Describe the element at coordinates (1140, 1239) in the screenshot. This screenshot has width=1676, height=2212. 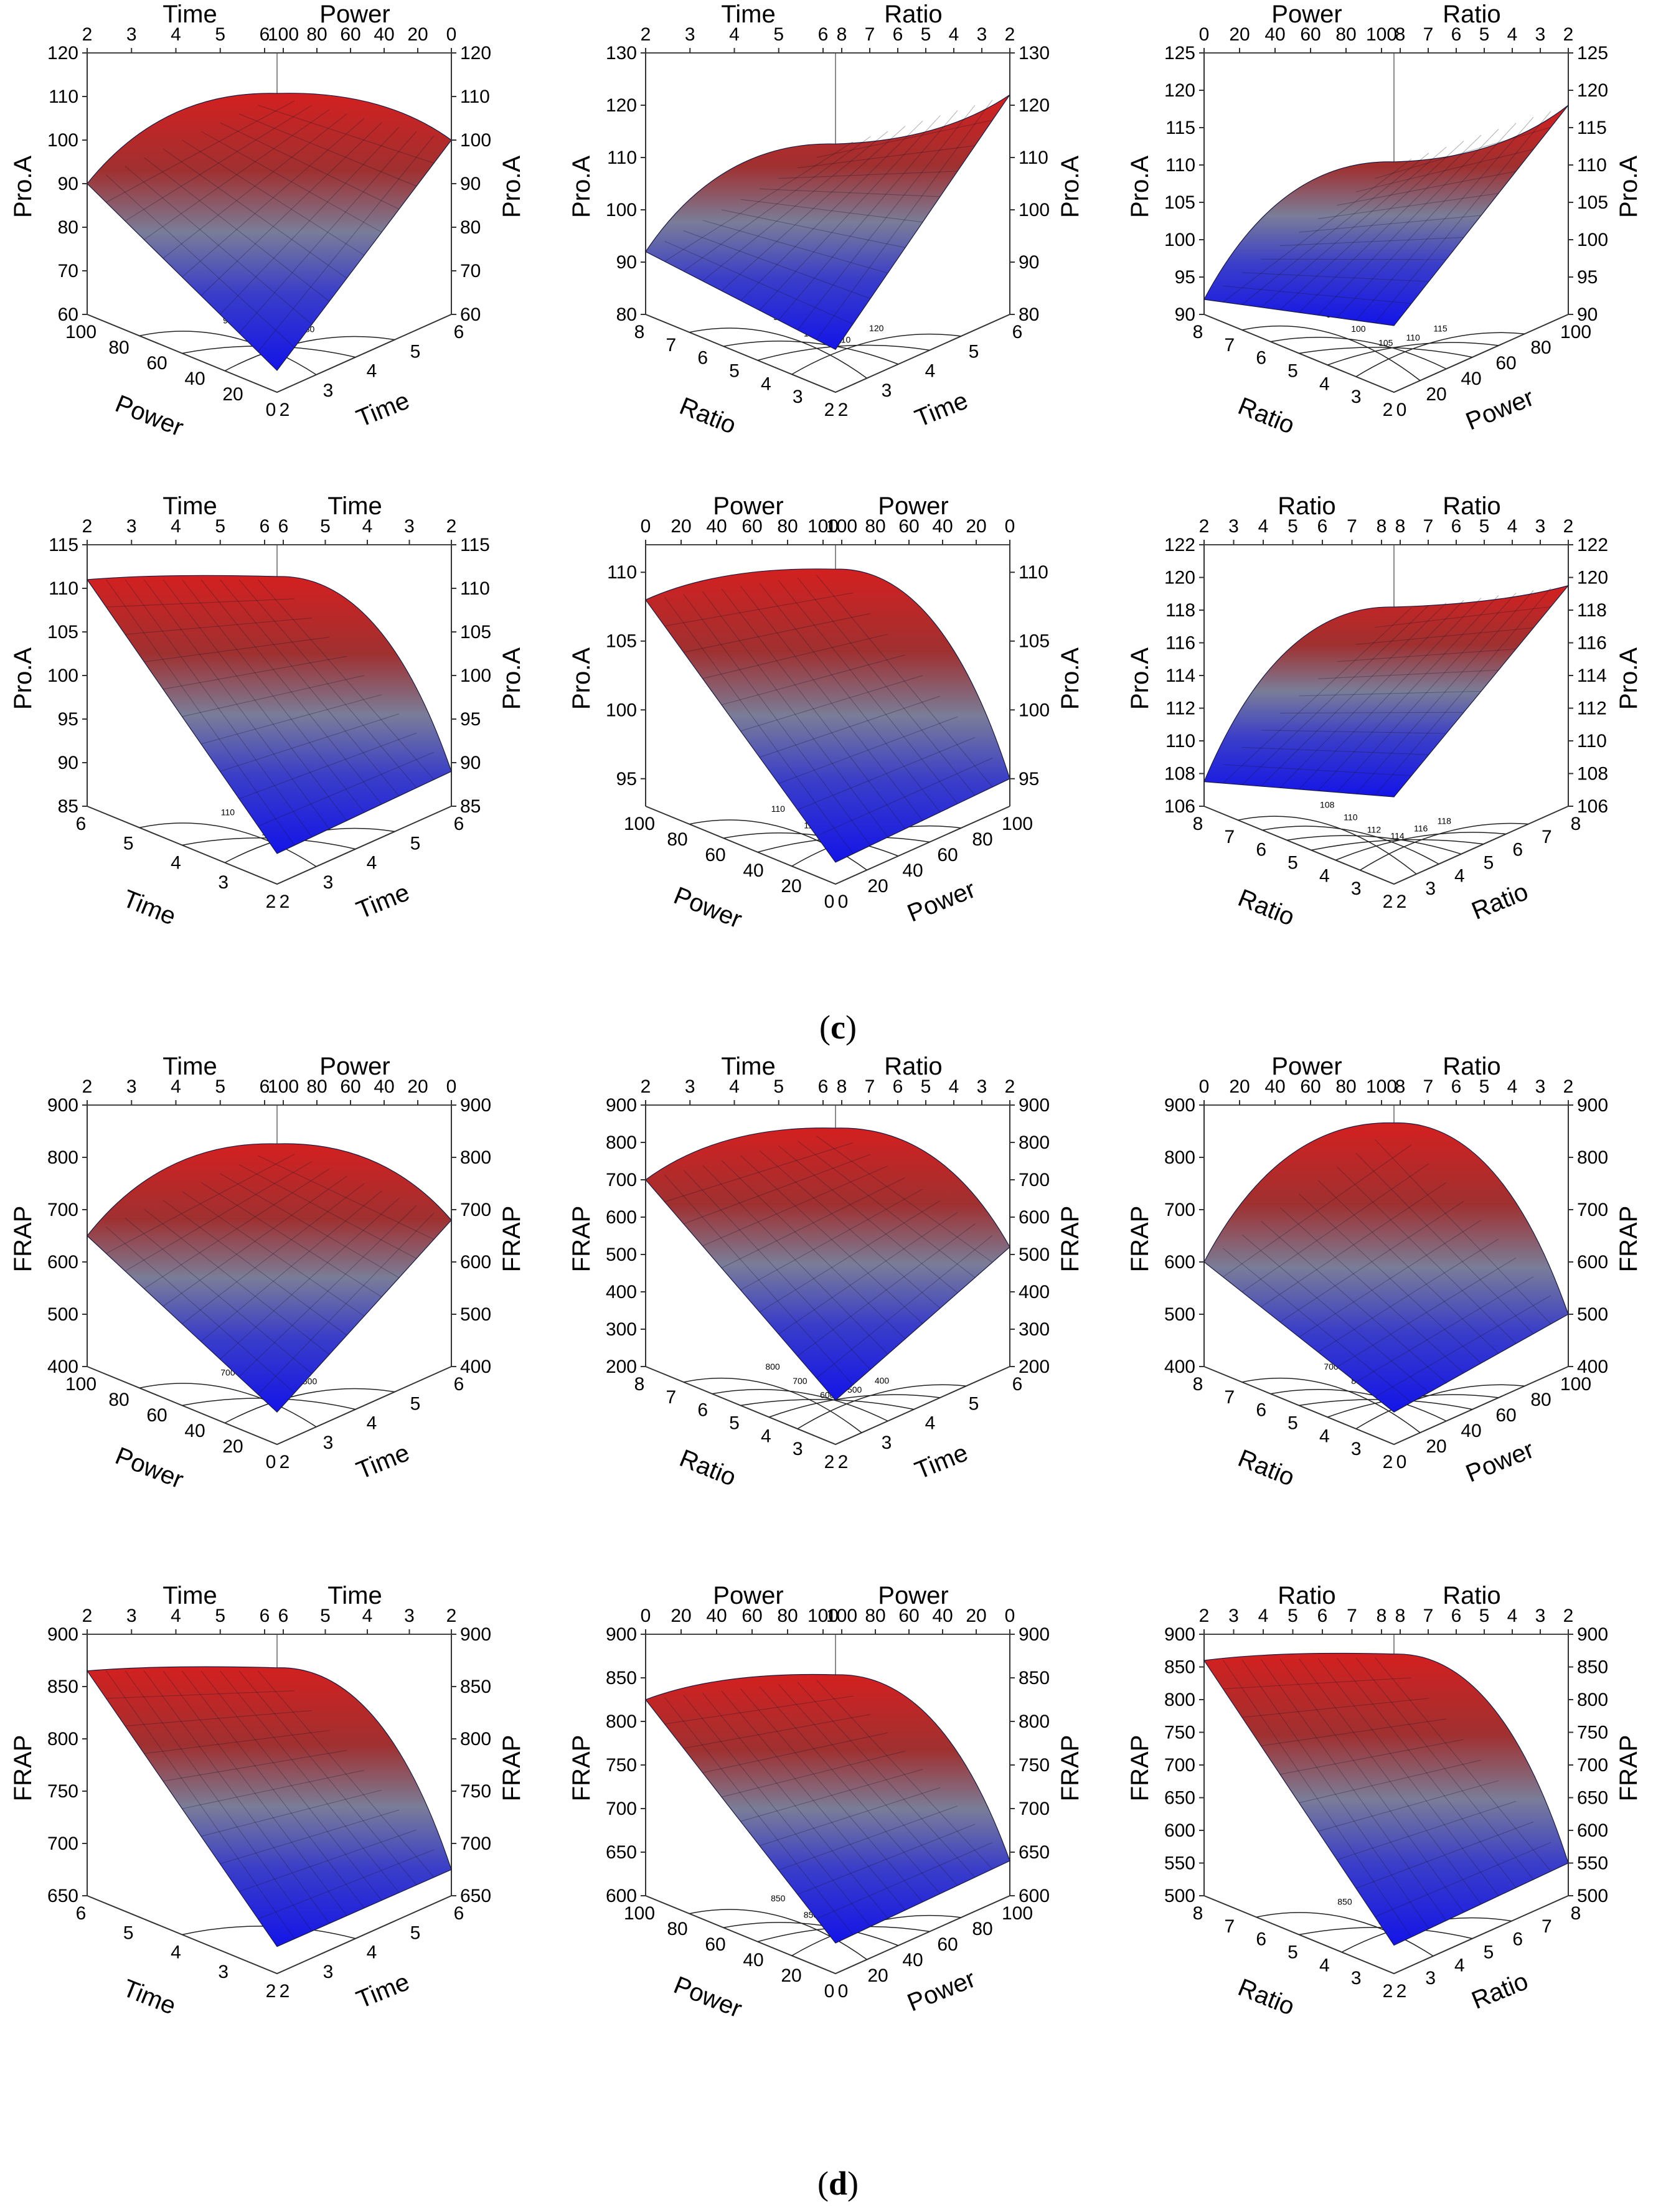
I see `left-z-axis-title: FRAP` at that location.